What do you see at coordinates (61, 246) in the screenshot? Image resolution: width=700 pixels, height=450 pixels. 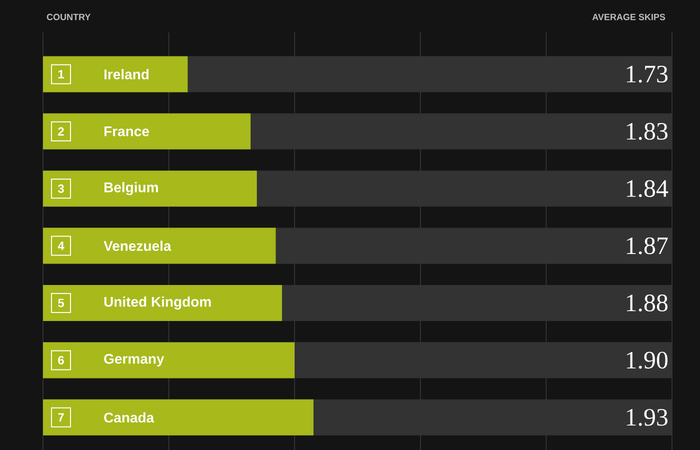 I see `annotation: 4` at bounding box center [61, 246].